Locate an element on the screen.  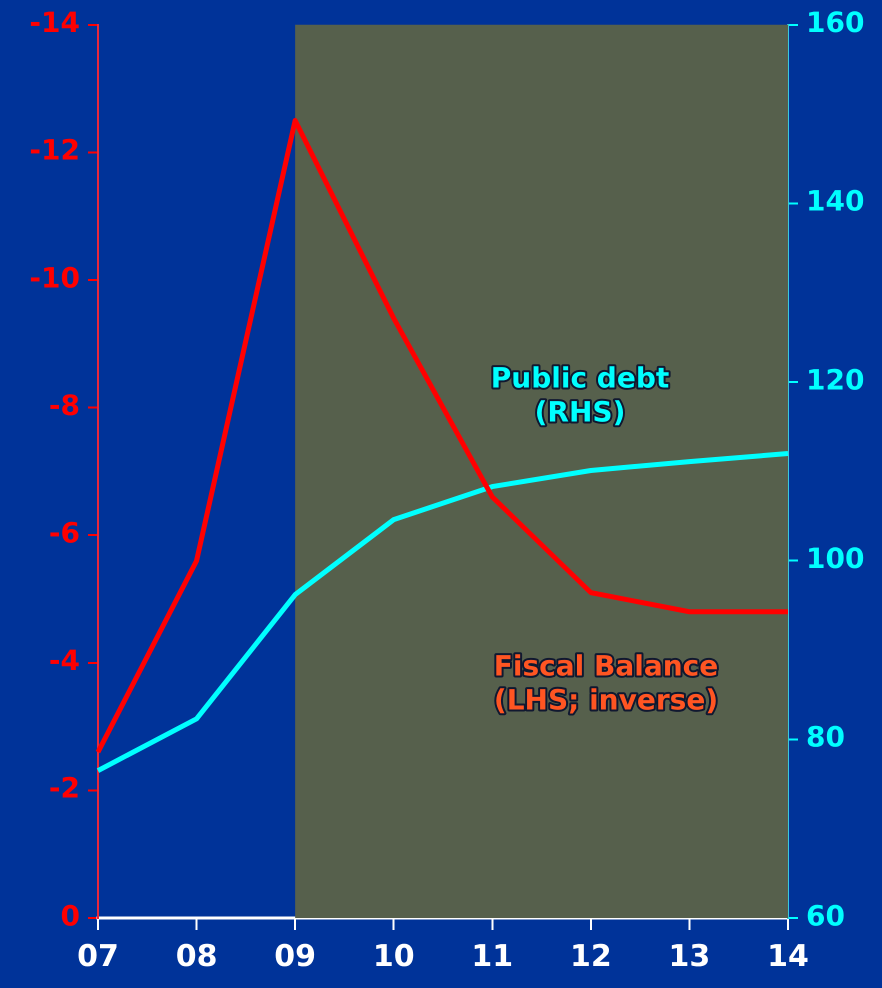
x-tick-label: 08 is located at coordinates (197, 956).